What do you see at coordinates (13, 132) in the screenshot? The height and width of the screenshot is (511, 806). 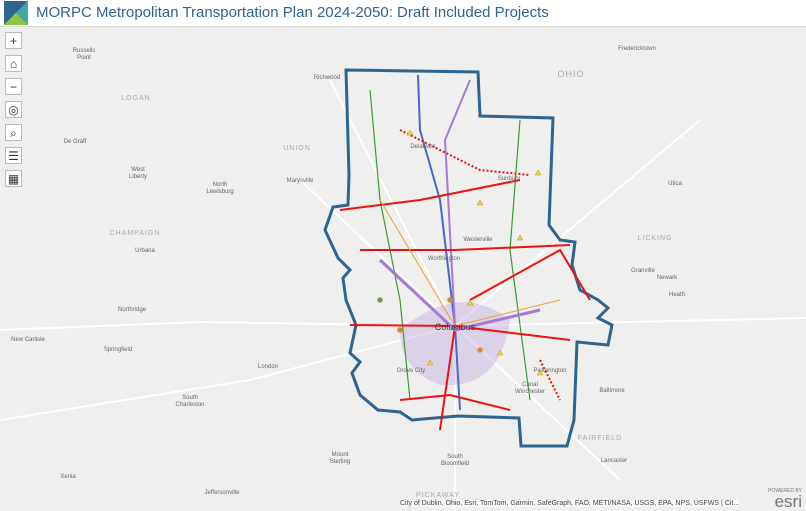 I see `search: ⌕` at bounding box center [13, 132].